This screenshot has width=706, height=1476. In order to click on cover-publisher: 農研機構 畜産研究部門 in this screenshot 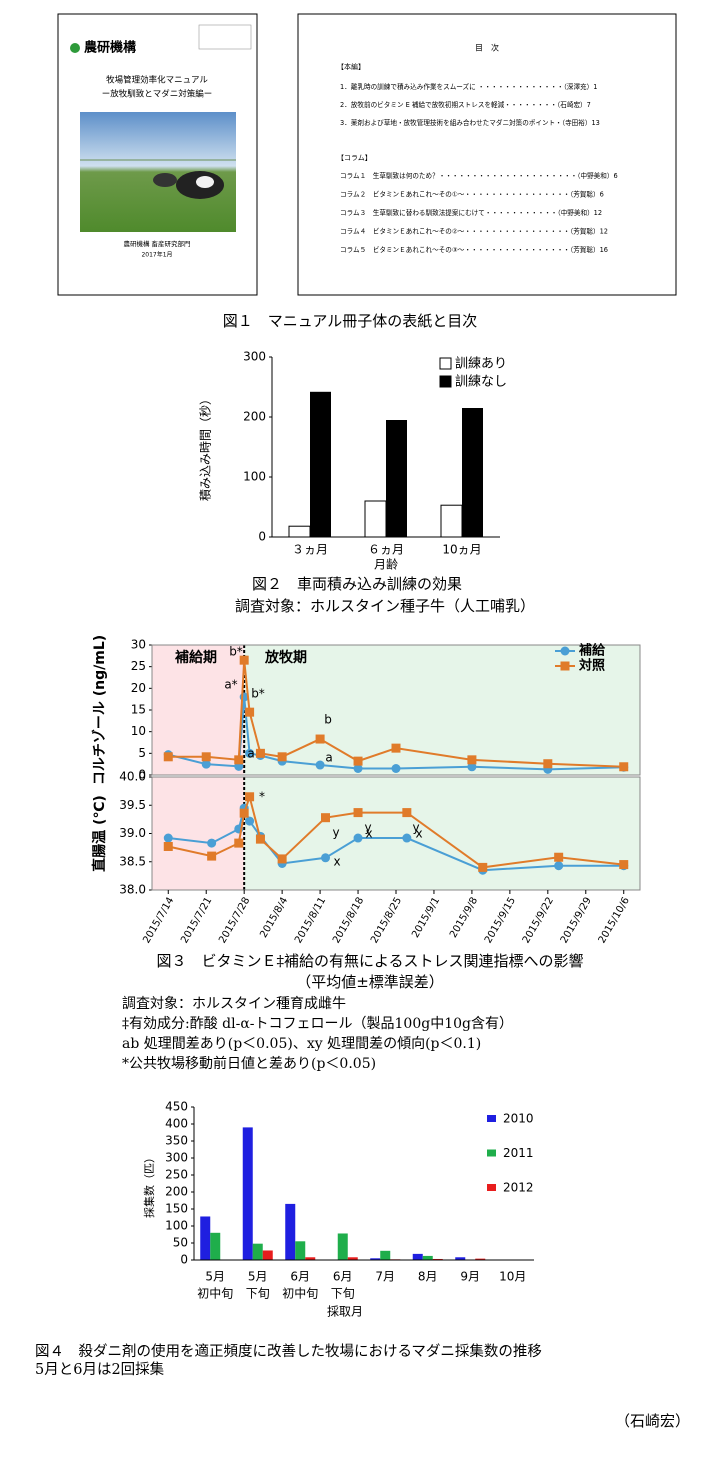, I will do `click(156, 243)`.